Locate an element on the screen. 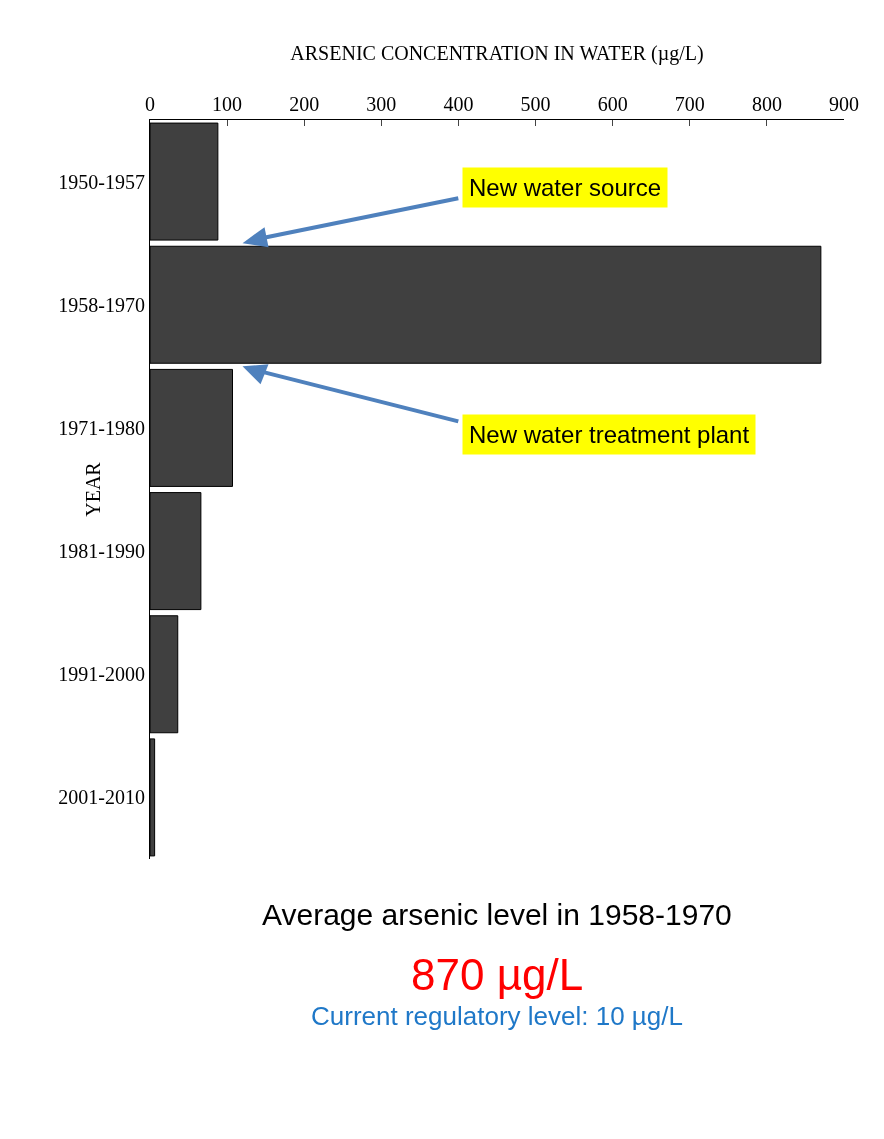  x-tick-label: 600 is located at coordinates (612, 104).